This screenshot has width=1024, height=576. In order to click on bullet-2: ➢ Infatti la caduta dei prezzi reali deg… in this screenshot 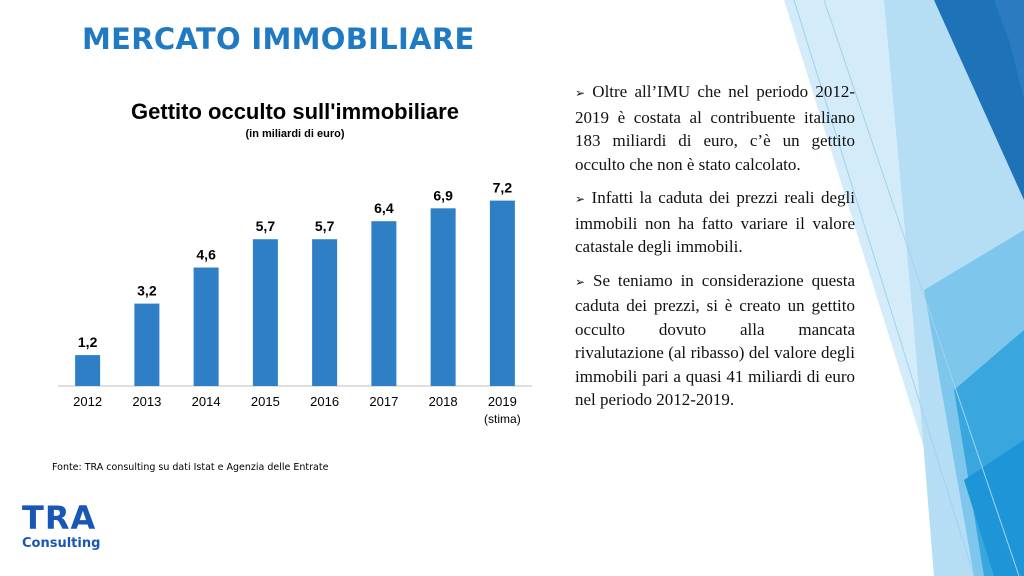, I will do `click(715, 222)`.